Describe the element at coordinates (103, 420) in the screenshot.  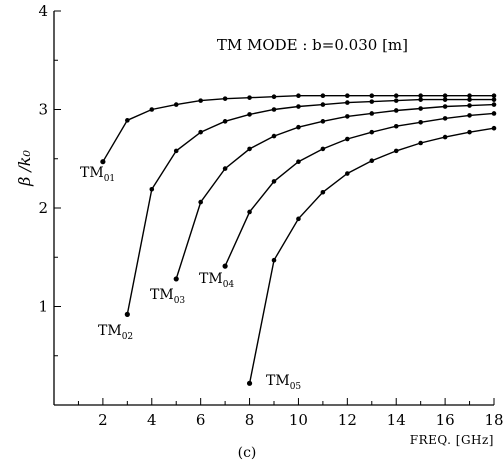
I see `x-tick-label: 2` at that location.